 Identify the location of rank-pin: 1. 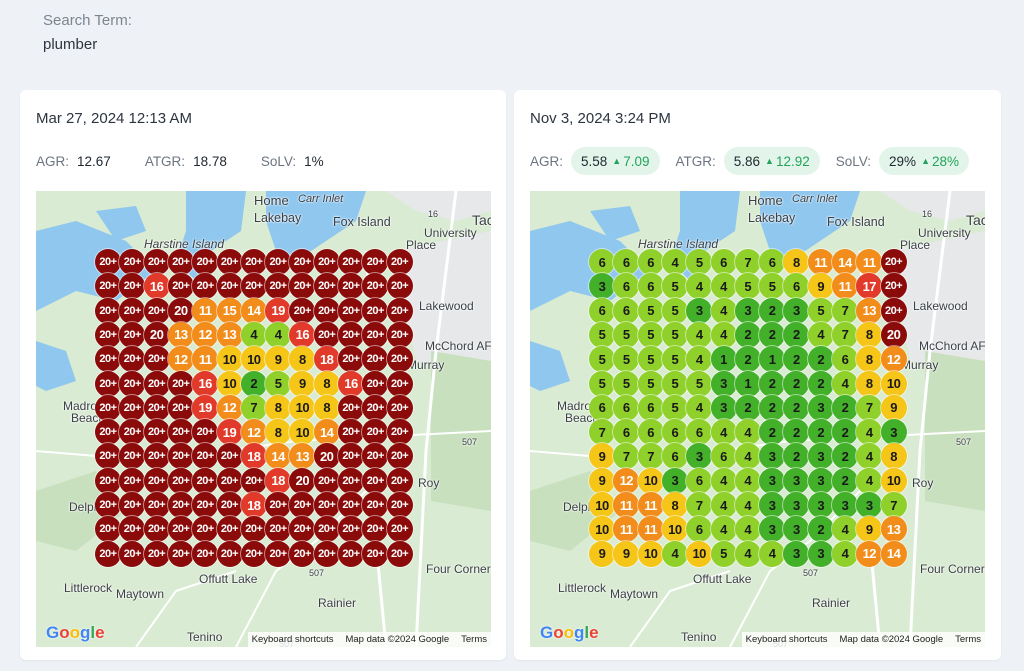
(772, 359).